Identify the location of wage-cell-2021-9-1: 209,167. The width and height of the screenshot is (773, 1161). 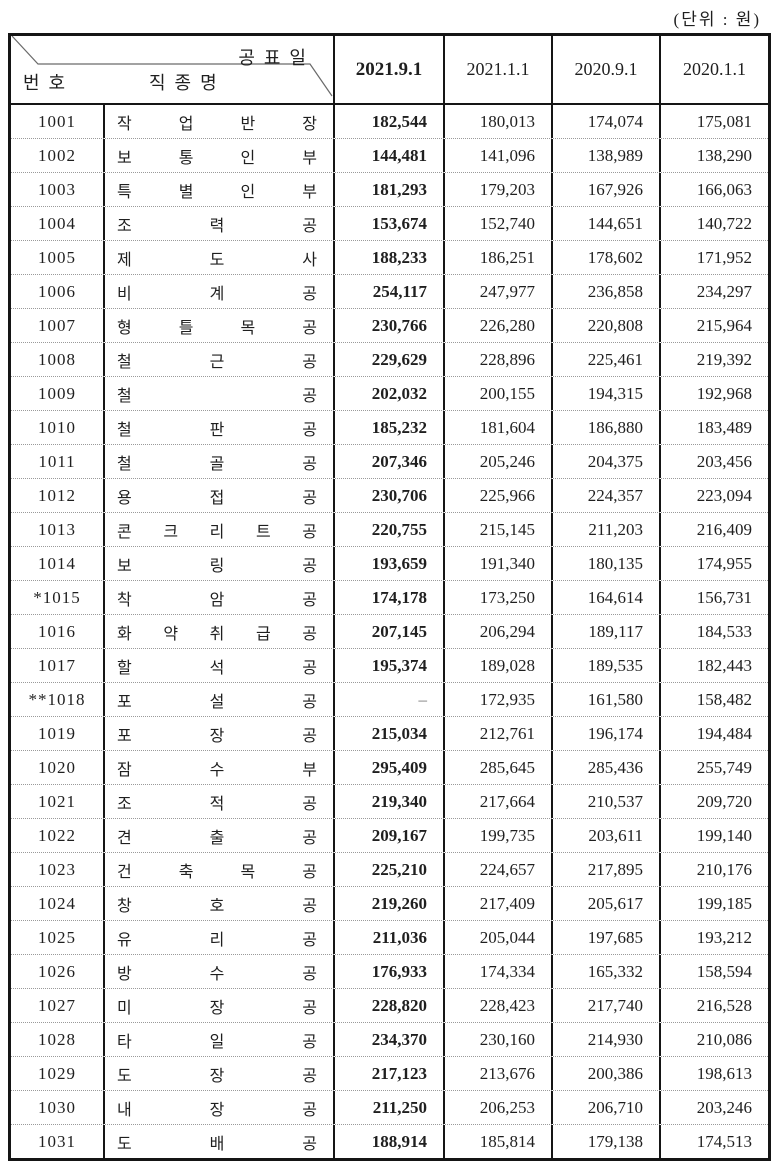
(388, 835).